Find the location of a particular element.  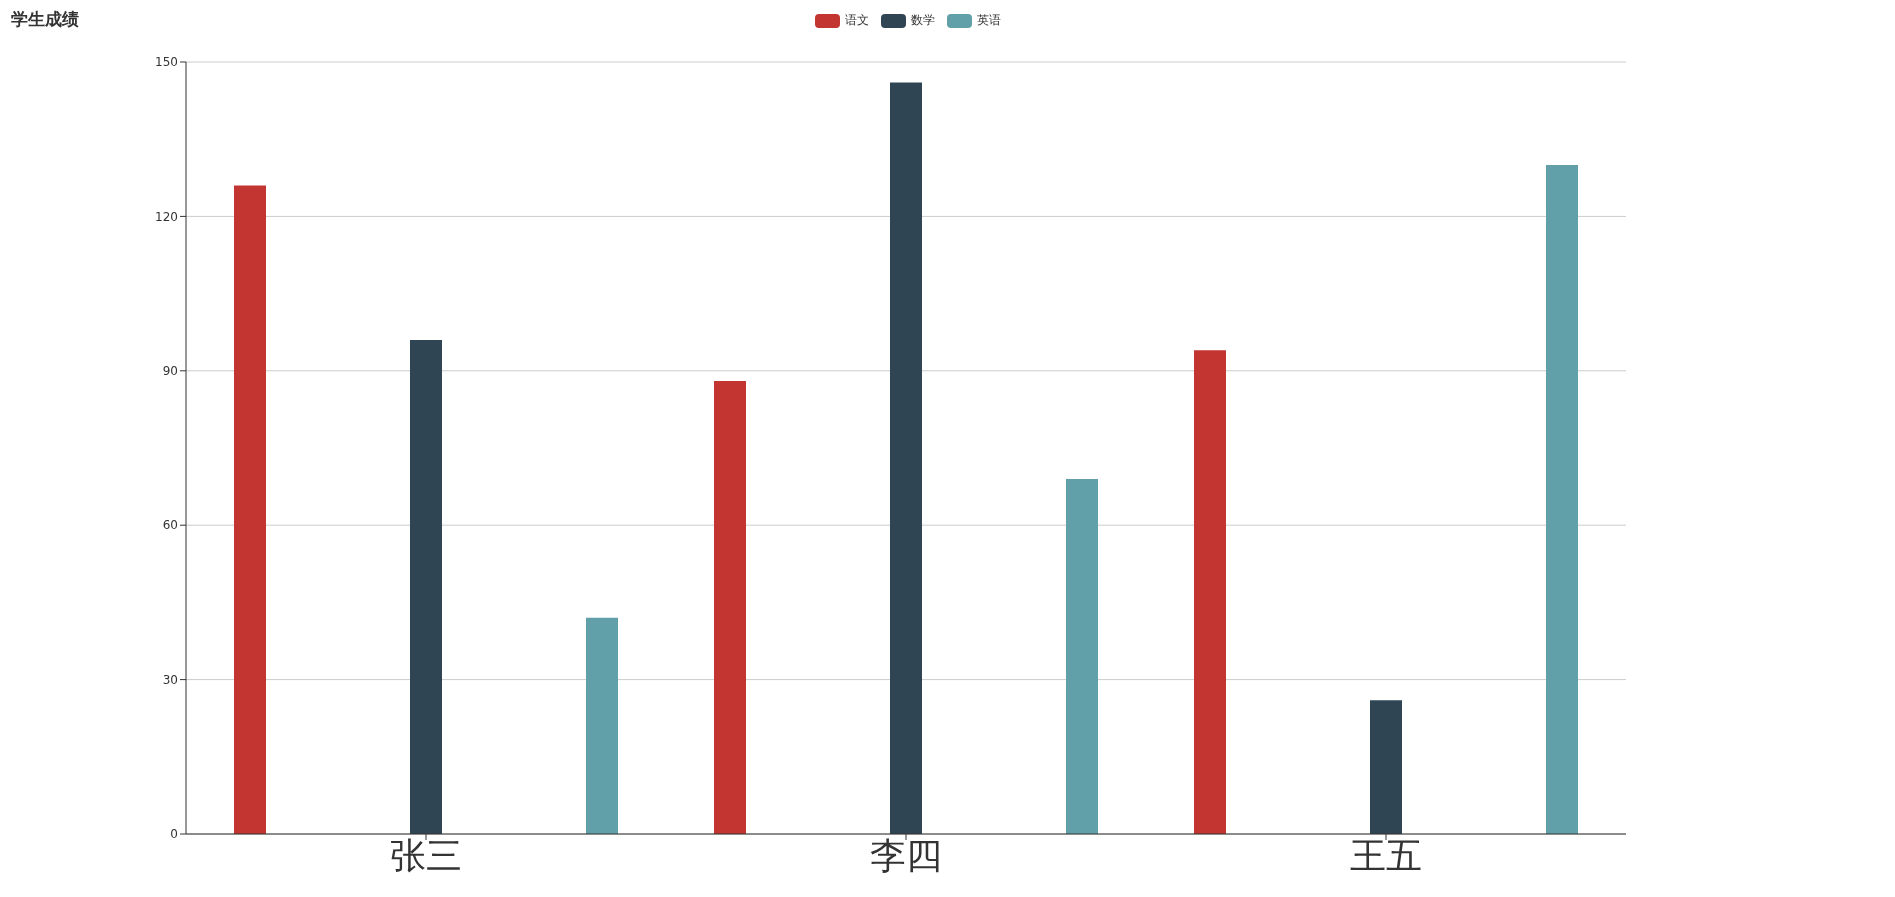

legend-label: 英语 is located at coordinates (989, 20).